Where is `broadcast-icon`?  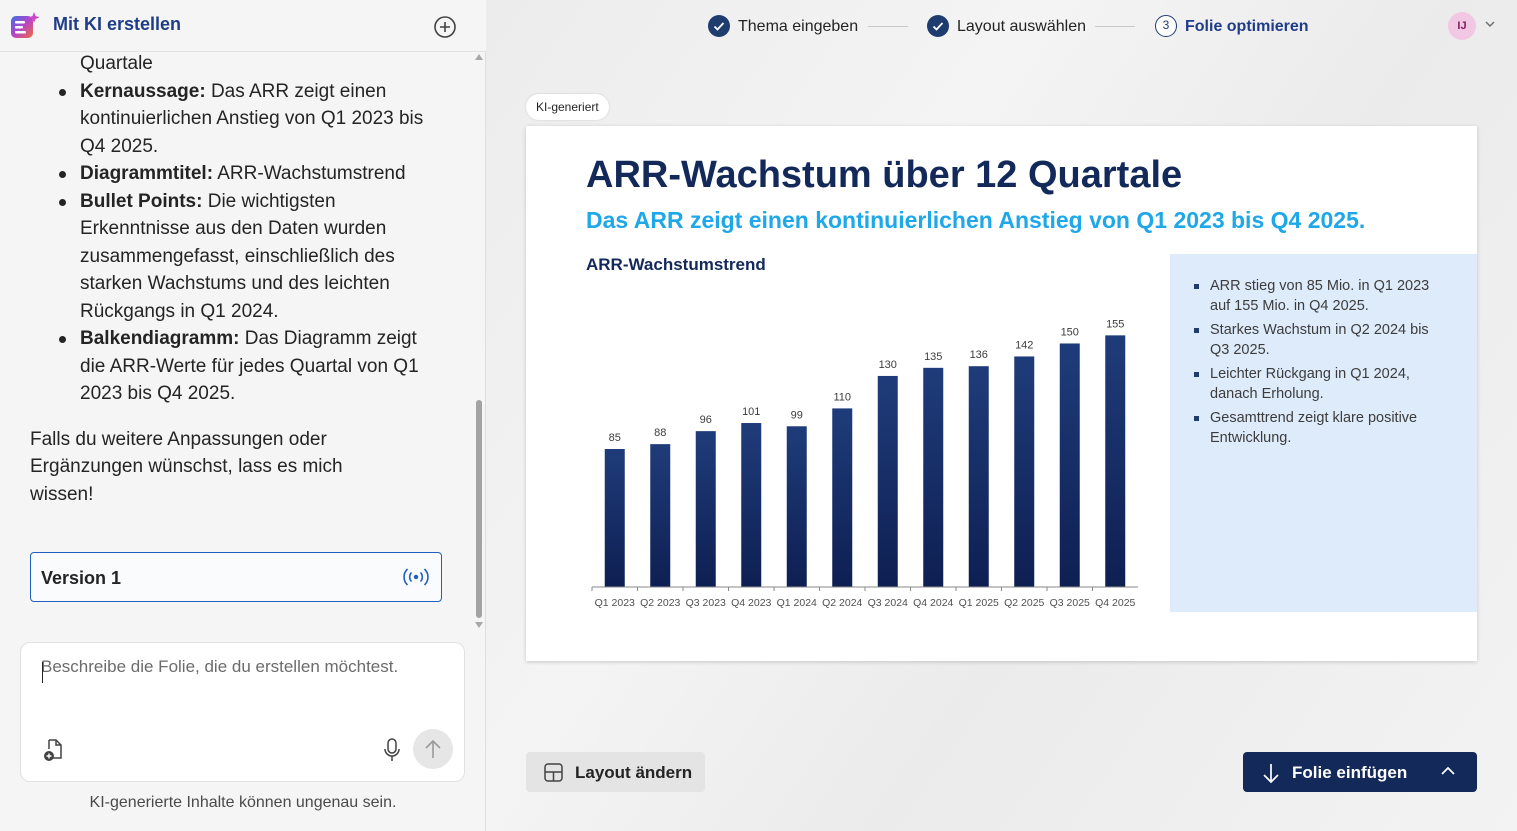
broadcast-icon is located at coordinates (416, 577).